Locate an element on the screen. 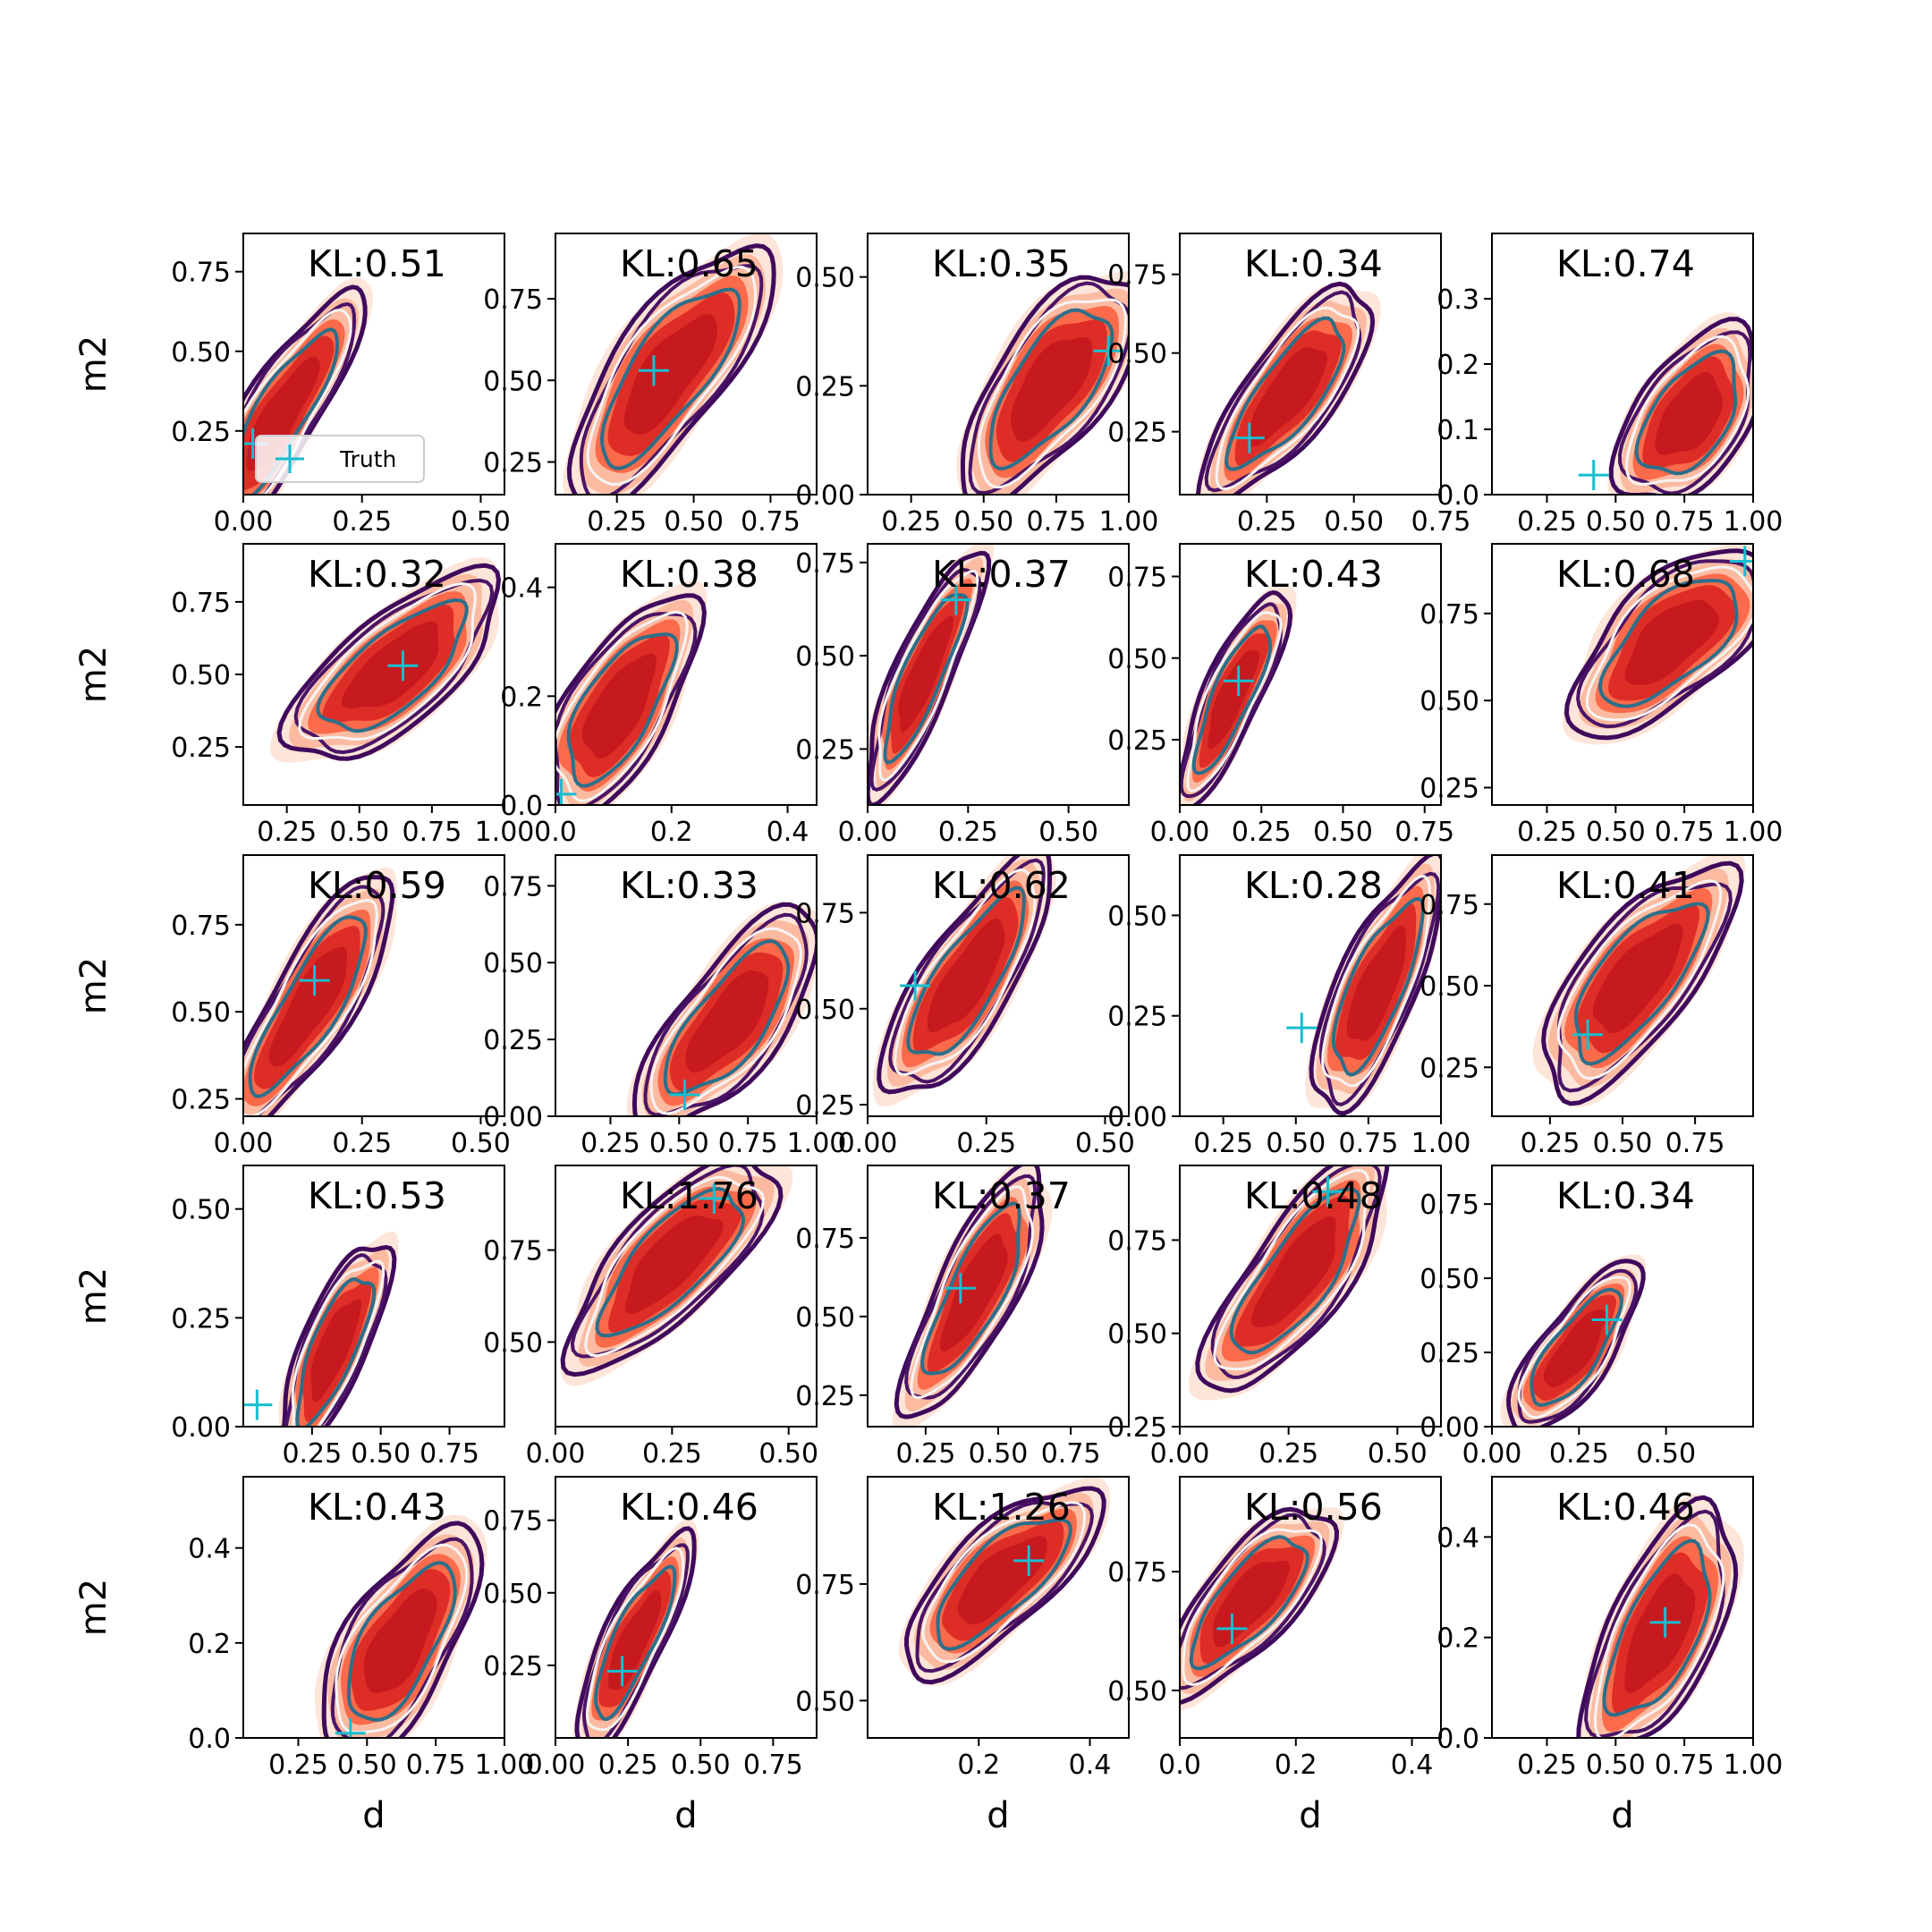 This screenshot has width=1932, height=1932. panel-17: KL:1.76 0.00 0.25 0.50 0.50 0.75 is located at coordinates (650, 1317).